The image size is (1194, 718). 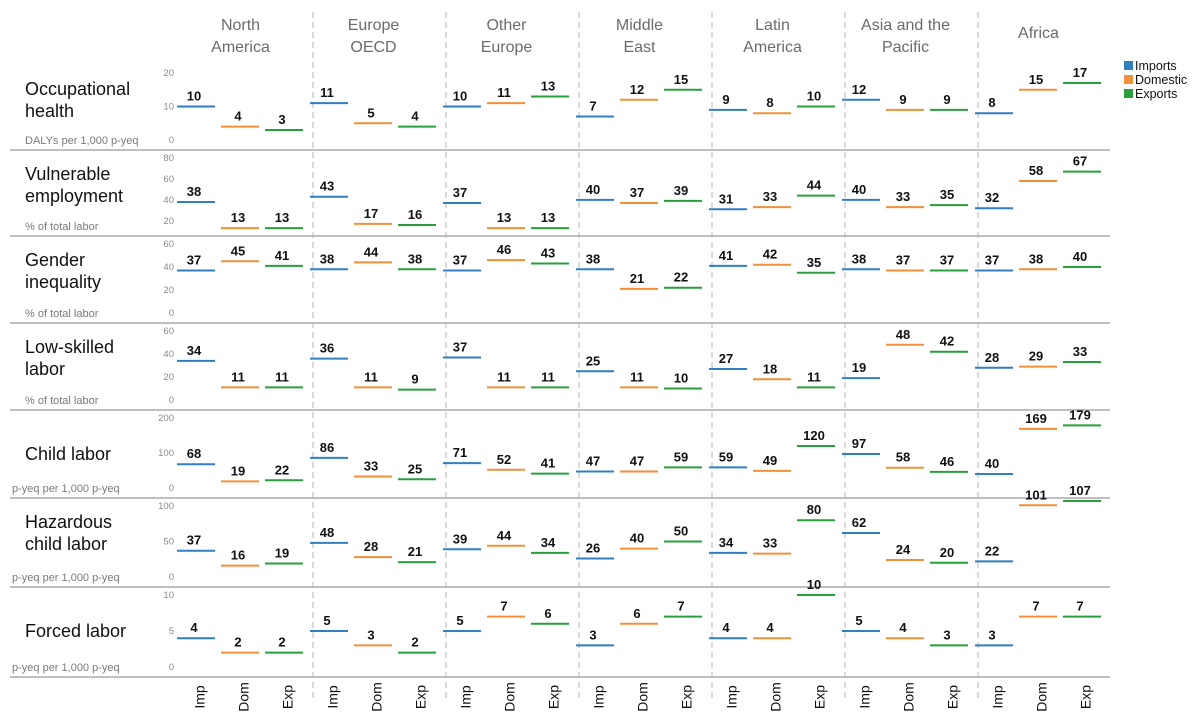 What do you see at coordinates (814, 509) in the screenshot?
I see `value-label: 80` at bounding box center [814, 509].